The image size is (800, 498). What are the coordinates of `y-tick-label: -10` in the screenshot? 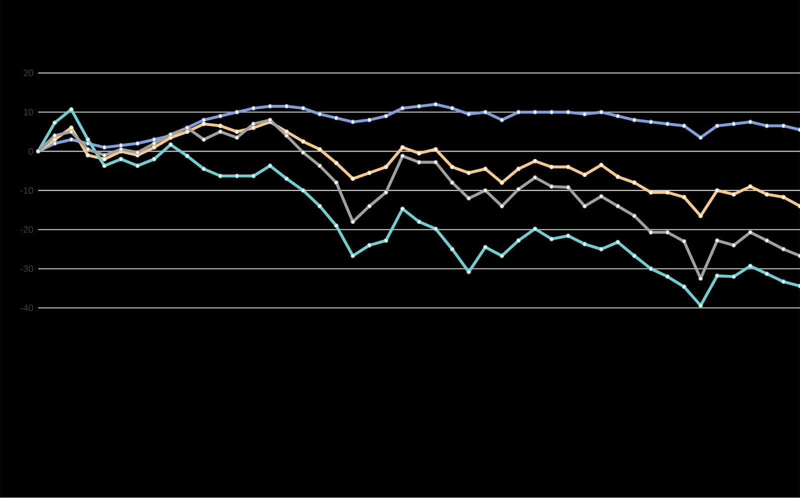 It's located at (27, 190).